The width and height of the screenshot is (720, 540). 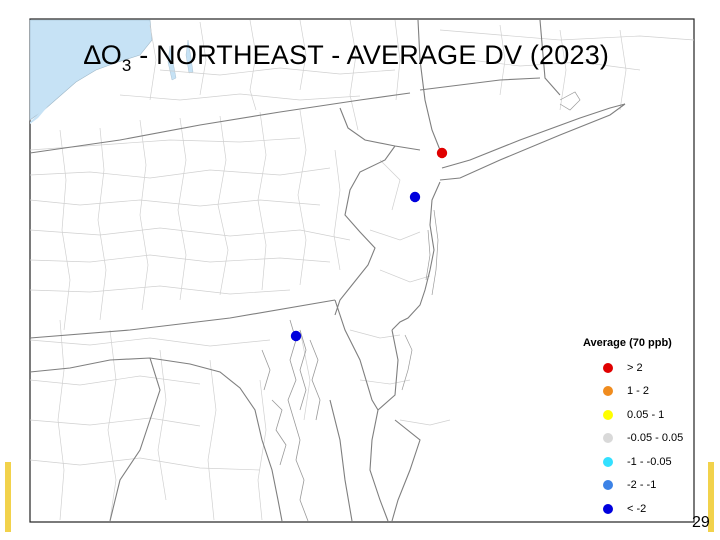 I want to click on legend-item: > 2, so click(x=640, y=368).